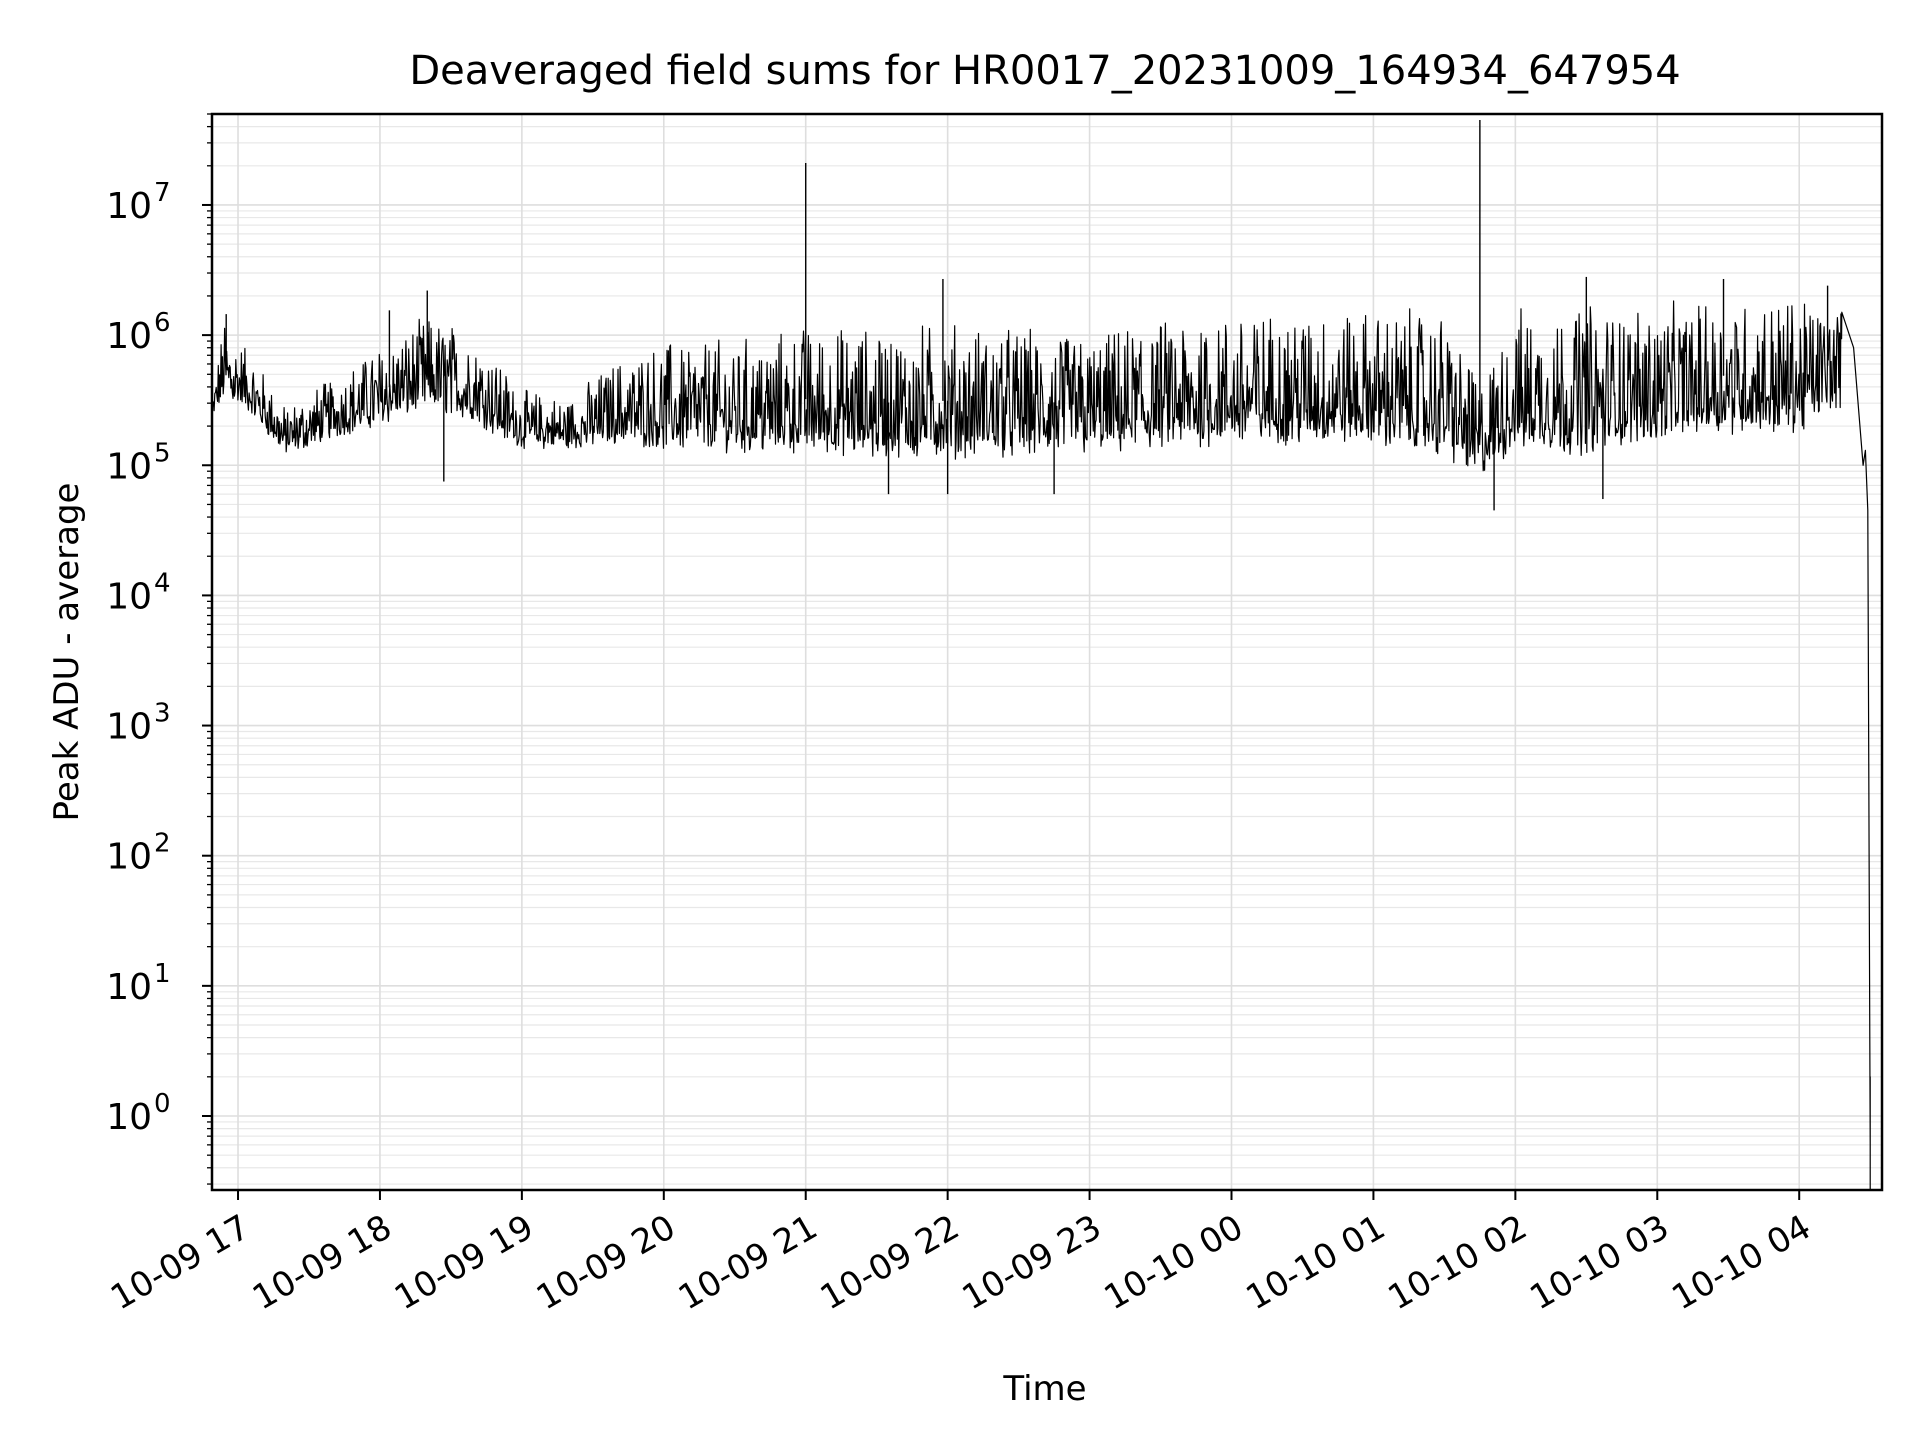 Image resolution: width=1920 pixels, height=1440 pixels. What do you see at coordinates (162, 1104) in the screenshot?
I see `y-tick-exponent: 0` at bounding box center [162, 1104].